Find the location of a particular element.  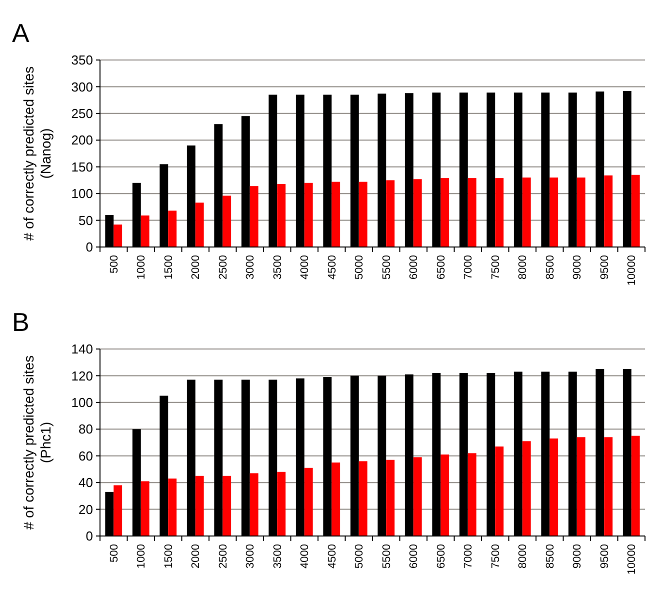

y-tick-label: 140 is located at coordinates (82, 349).